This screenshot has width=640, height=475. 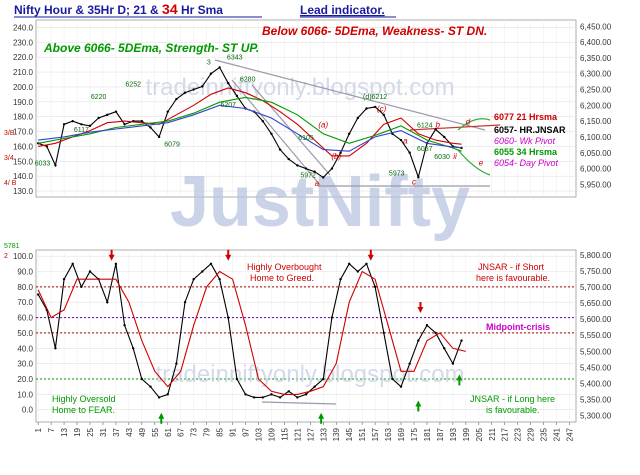 I want to click on price-left-tick-label: 170.0, so click(x=23, y=132).